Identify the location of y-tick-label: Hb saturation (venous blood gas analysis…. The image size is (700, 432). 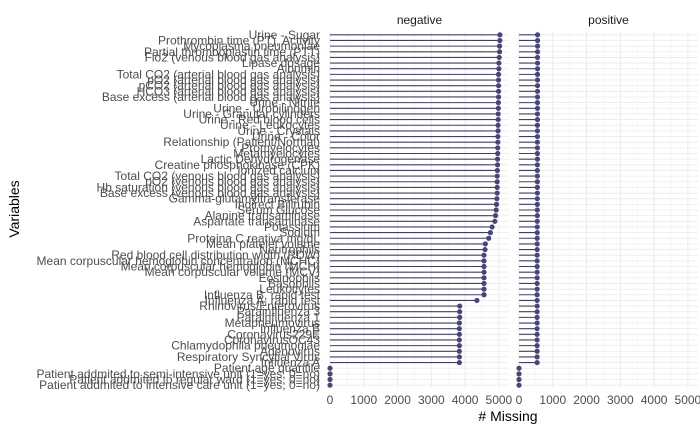
(208, 187).